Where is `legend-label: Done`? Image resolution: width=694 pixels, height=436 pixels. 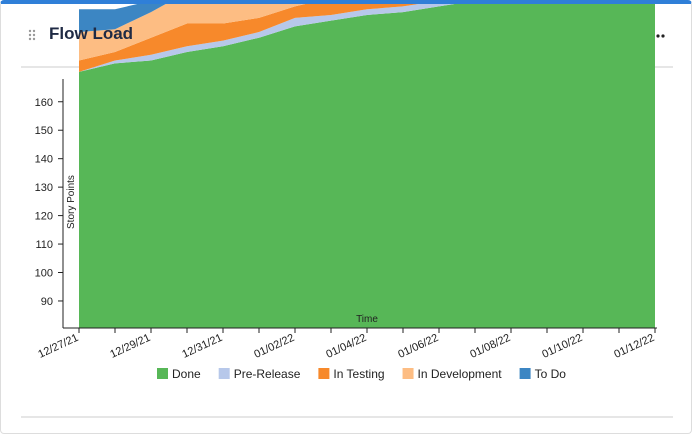
legend-label: Done is located at coordinates (186, 374).